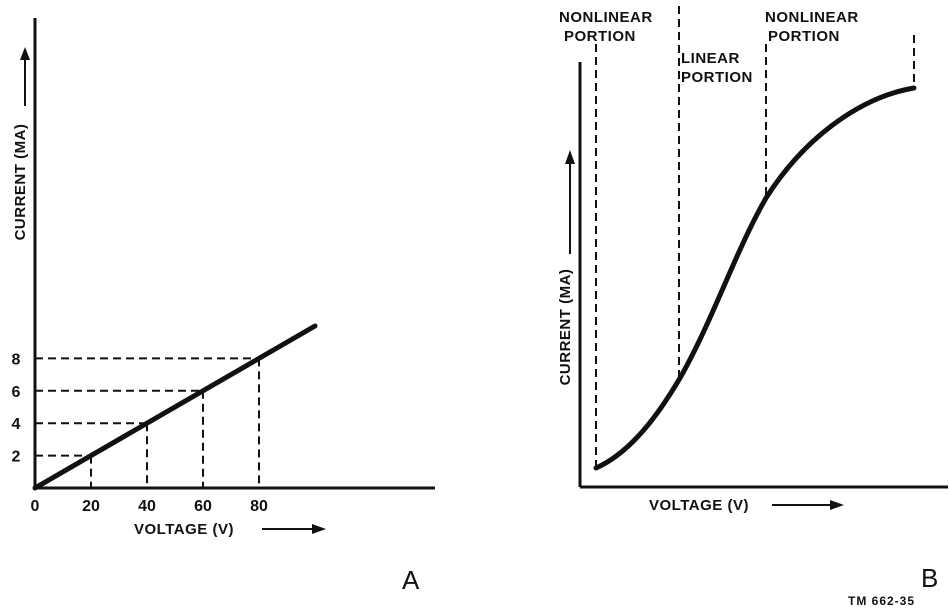 The width and height of the screenshot is (949, 611). What do you see at coordinates (25, 76) in the screenshot?
I see `a-y-axis-arrow` at bounding box center [25, 76].